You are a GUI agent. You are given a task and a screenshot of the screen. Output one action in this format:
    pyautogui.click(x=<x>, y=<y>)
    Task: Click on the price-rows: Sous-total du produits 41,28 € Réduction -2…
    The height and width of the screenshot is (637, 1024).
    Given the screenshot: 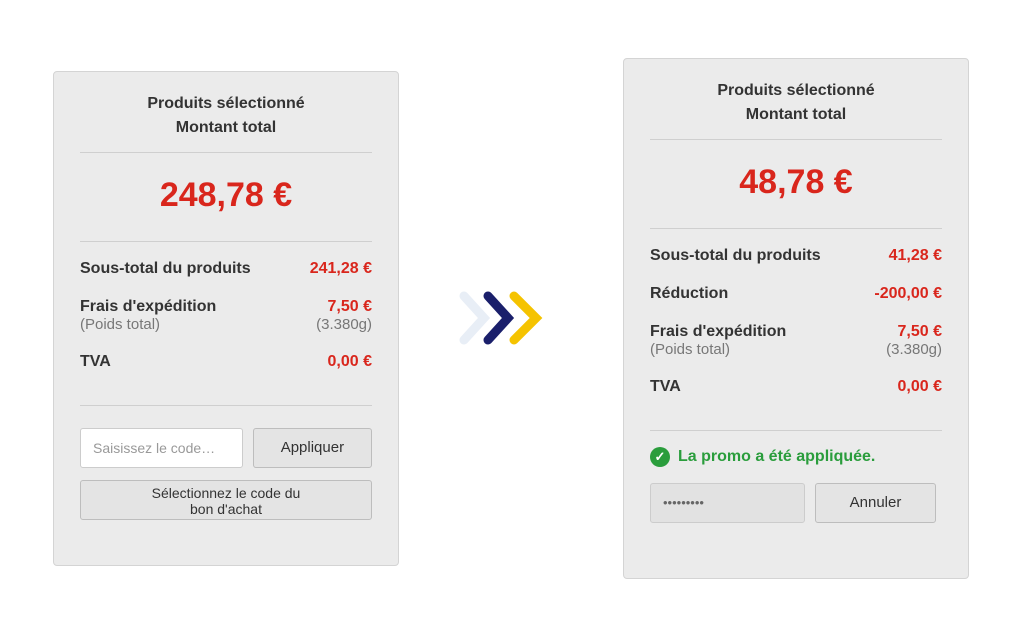 What is the action you would take?
    pyautogui.click(x=796, y=330)
    